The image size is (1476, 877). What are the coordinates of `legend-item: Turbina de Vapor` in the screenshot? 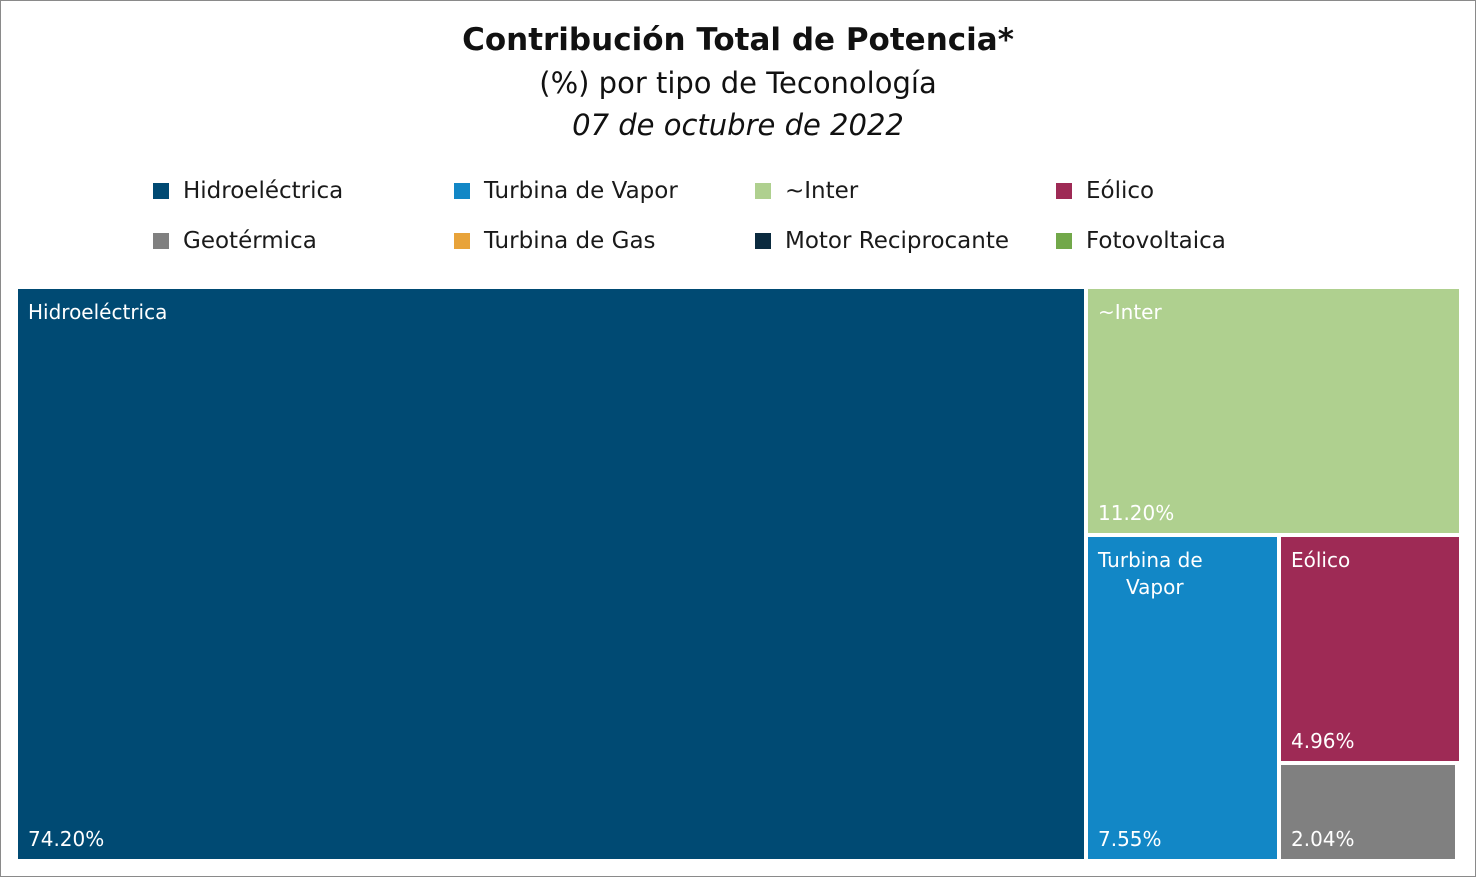 It's located at (604, 191).